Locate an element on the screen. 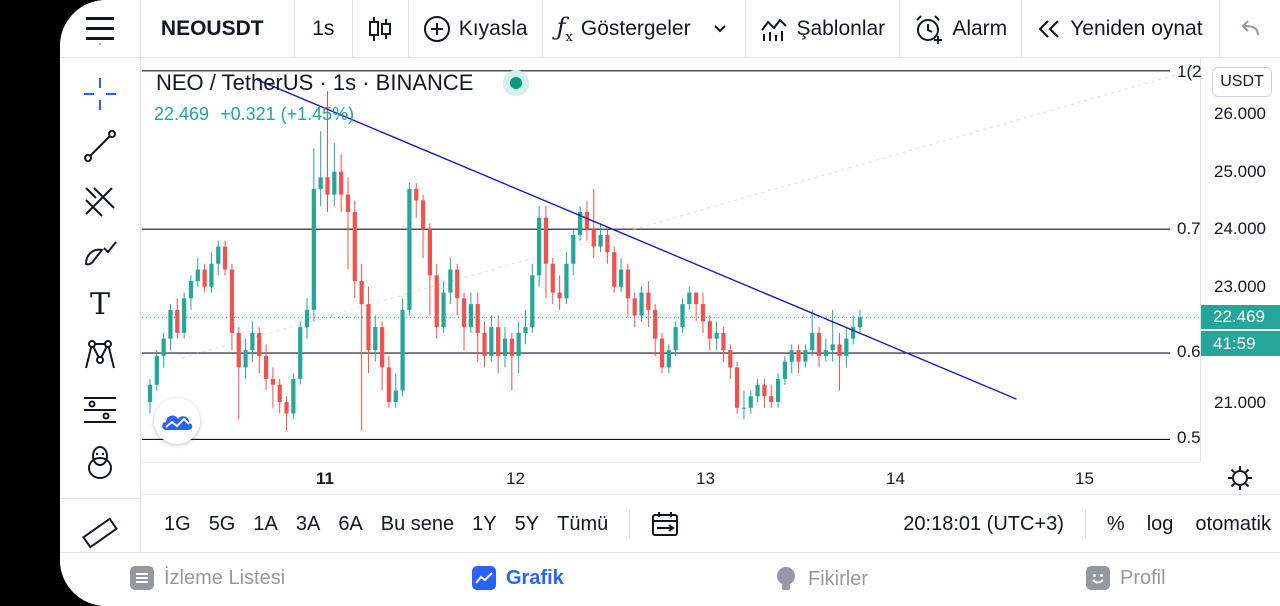 This screenshot has width=1280, height=606. price-tick: 26.000 is located at coordinates (1240, 113).